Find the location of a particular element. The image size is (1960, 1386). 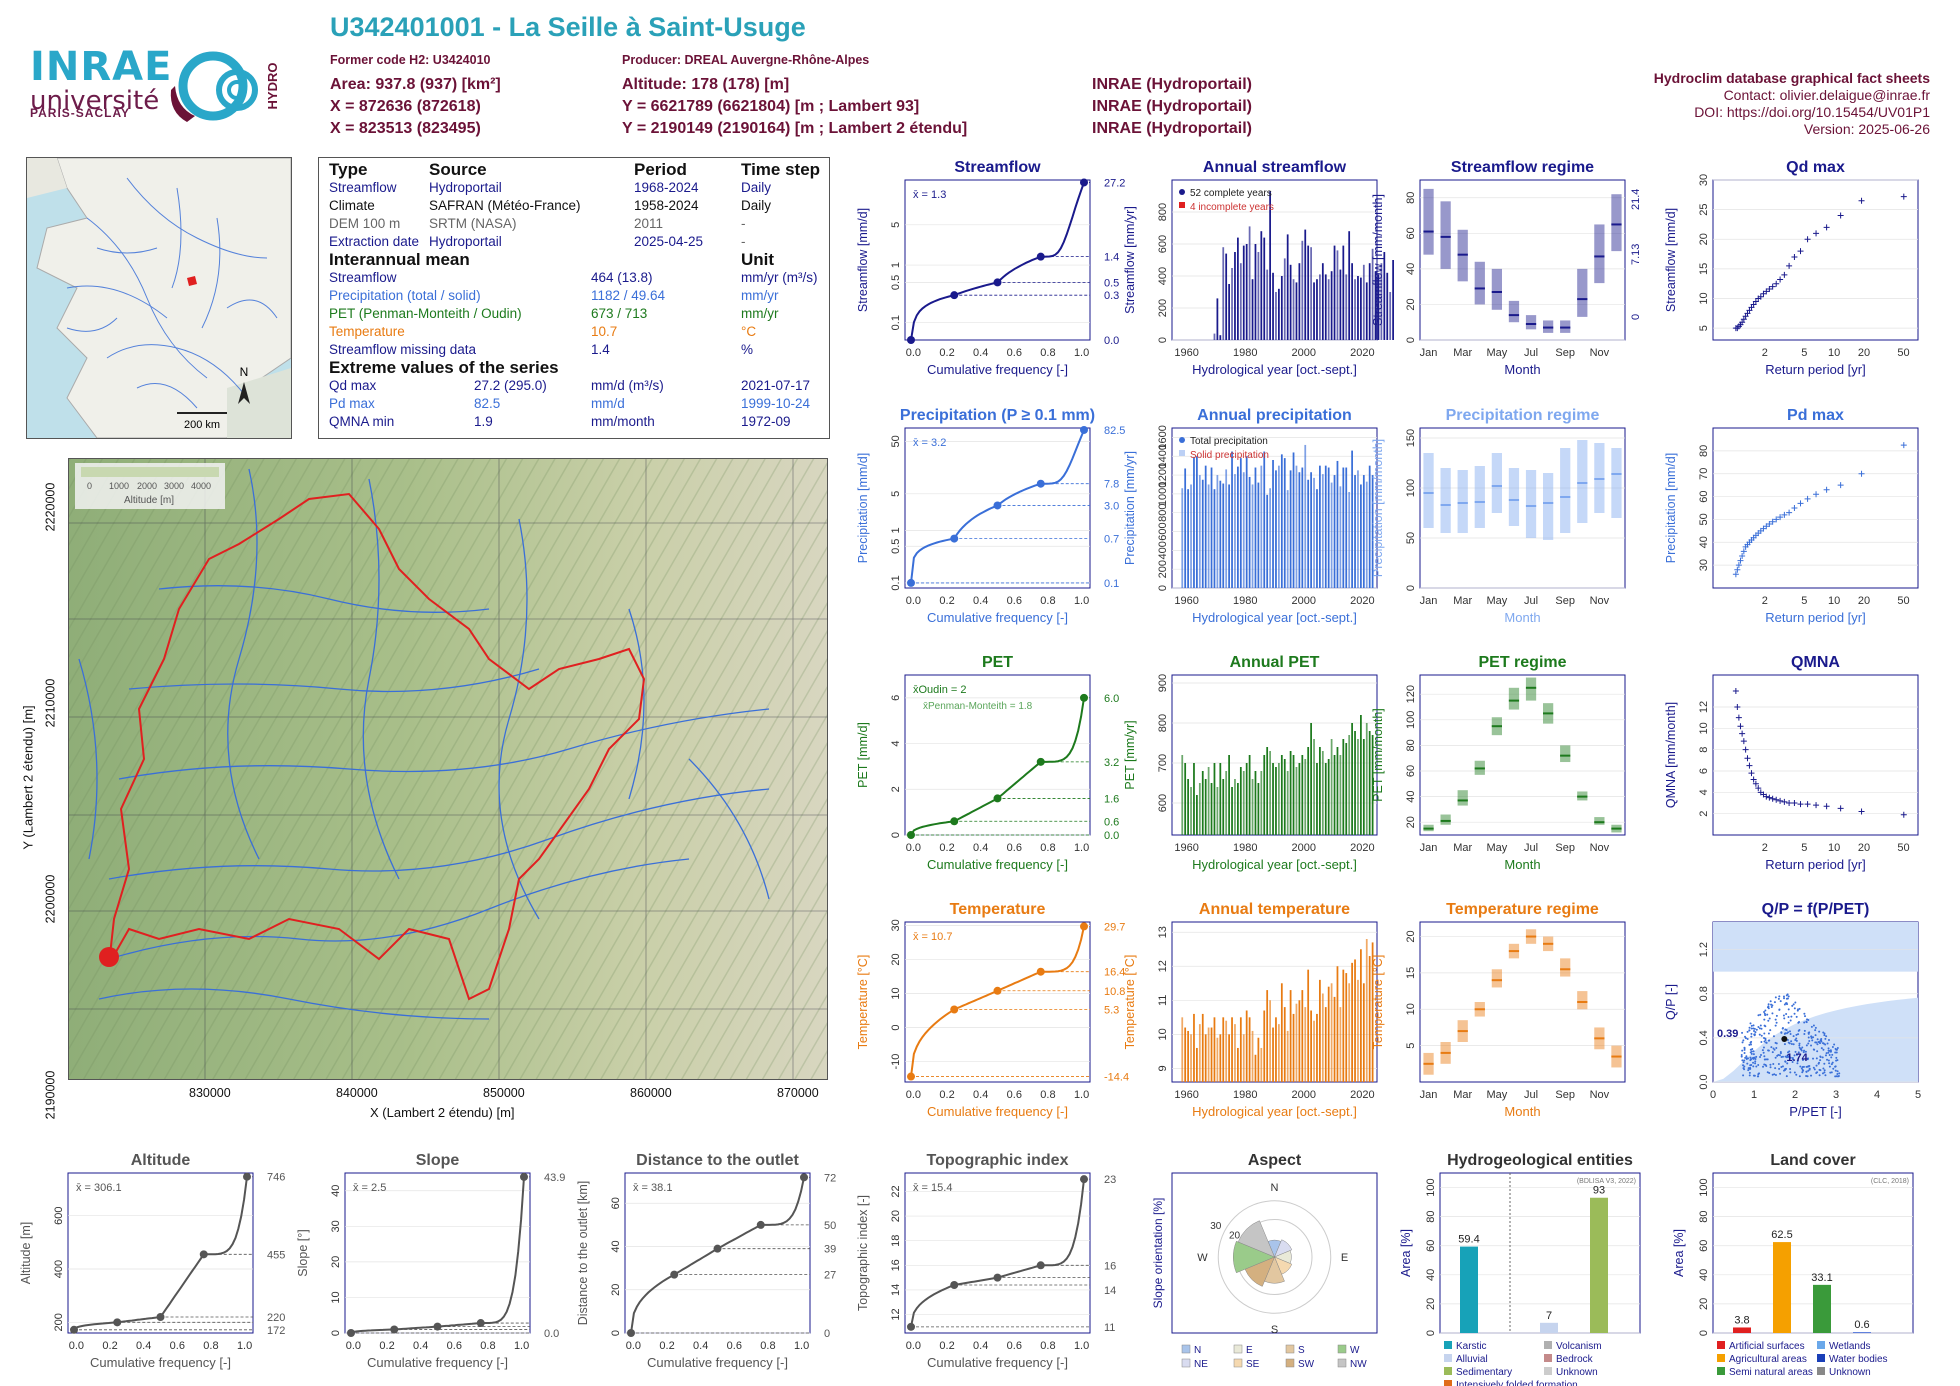

y-tick-label: 11 is located at coordinates (1163, 1000).